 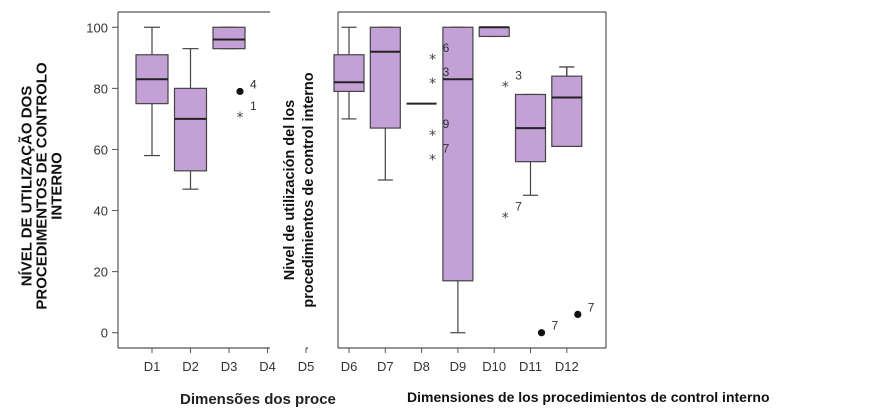 What do you see at coordinates (104, 333) in the screenshot?
I see `y-tick-label: 0` at bounding box center [104, 333].